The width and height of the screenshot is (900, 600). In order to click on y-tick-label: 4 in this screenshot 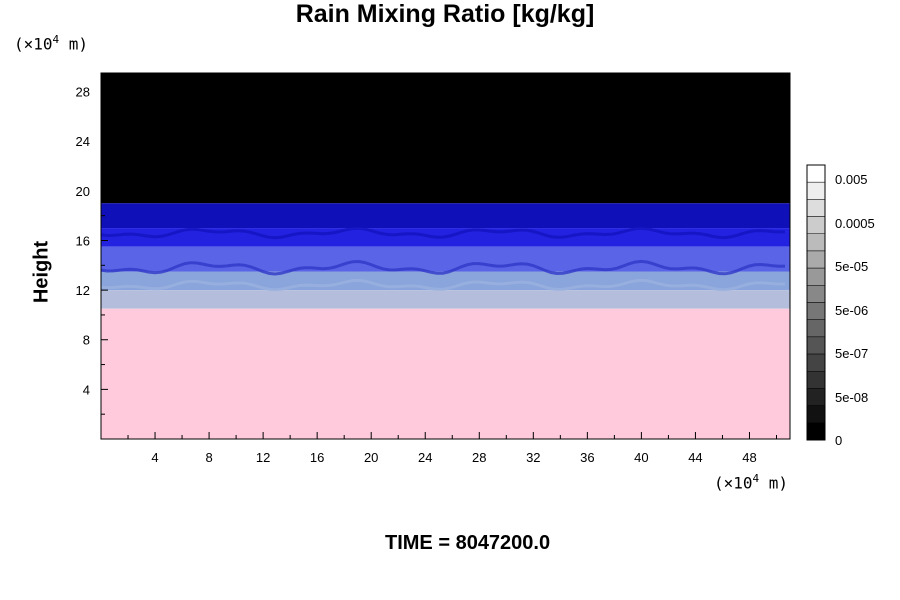, I will do `click(86, 389)`.